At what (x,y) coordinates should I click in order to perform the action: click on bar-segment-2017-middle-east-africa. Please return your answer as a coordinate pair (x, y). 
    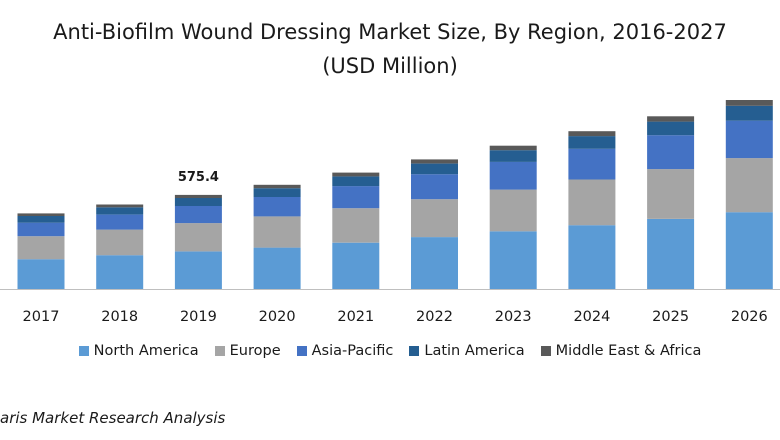
    Looking at the image, I should click on (41, 214).